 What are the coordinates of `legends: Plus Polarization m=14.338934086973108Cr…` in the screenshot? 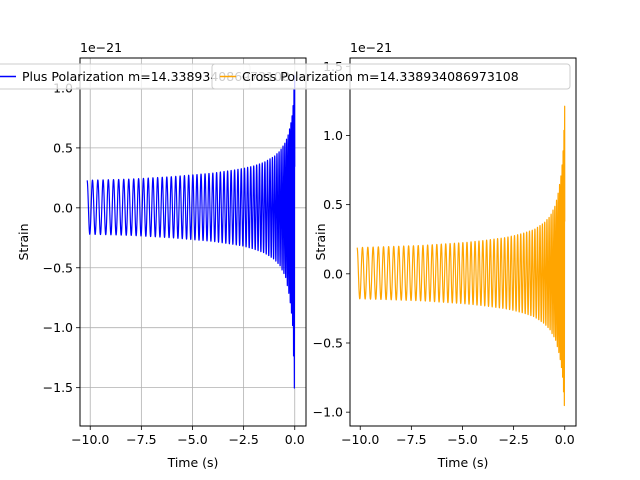 It's located at (285, 76).